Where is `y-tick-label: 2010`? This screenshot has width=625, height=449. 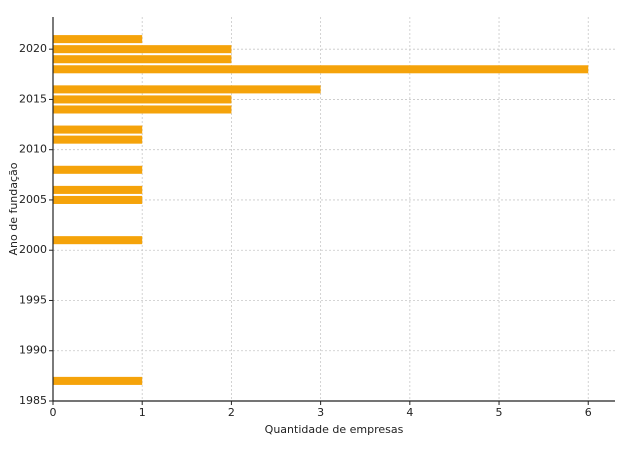
y-tick-label: 2010 is located at coordinates (33, 149).